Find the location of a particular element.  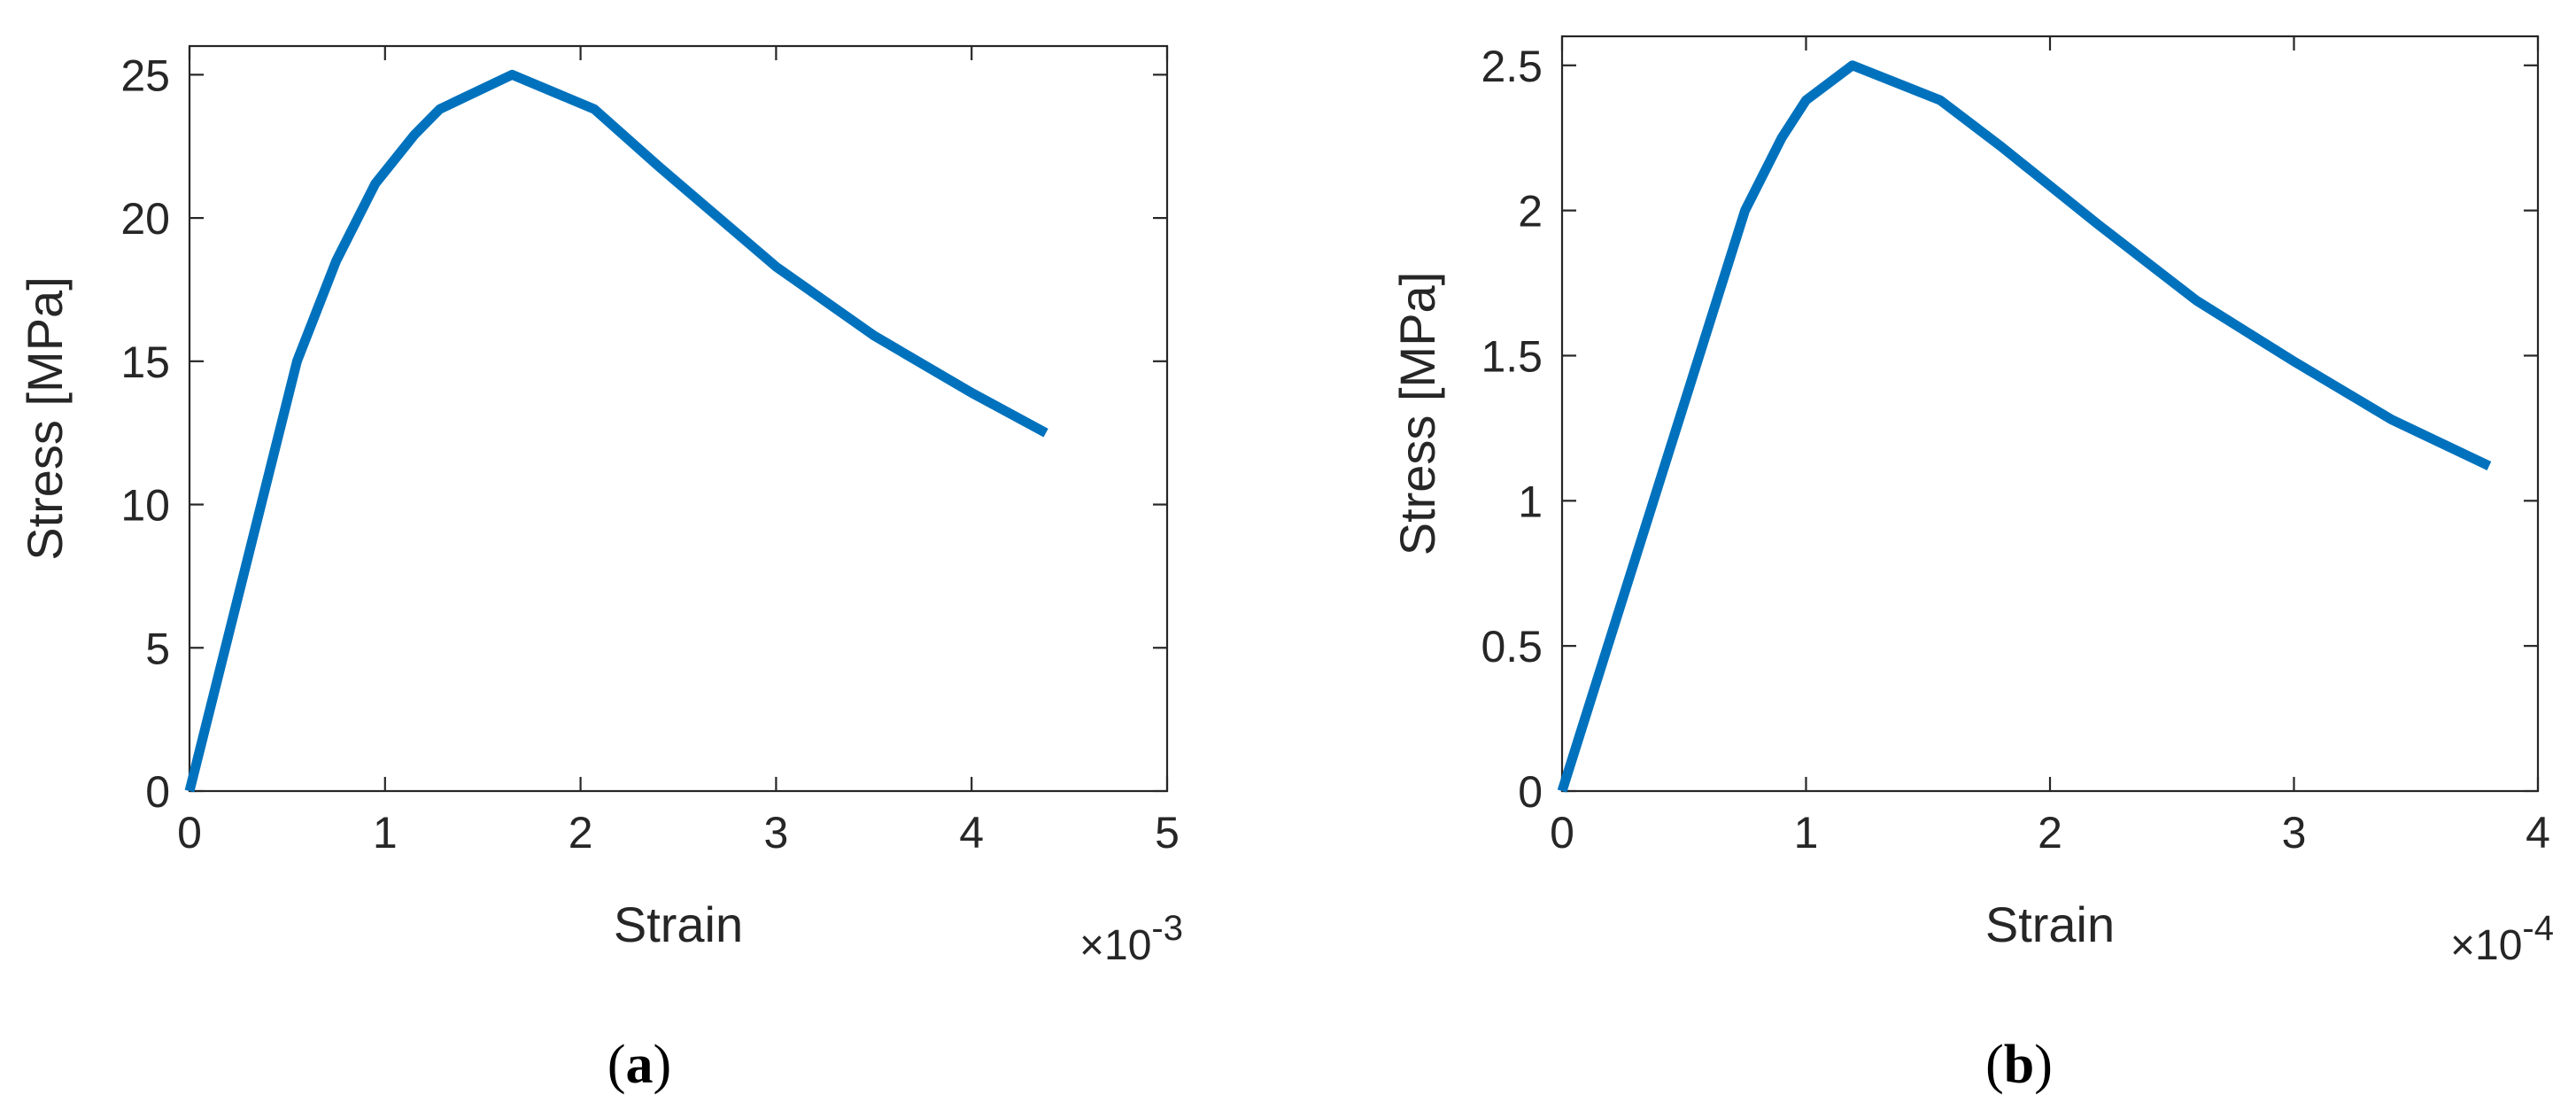

panel-label: (b) is located at coordinates (2019, 1065).